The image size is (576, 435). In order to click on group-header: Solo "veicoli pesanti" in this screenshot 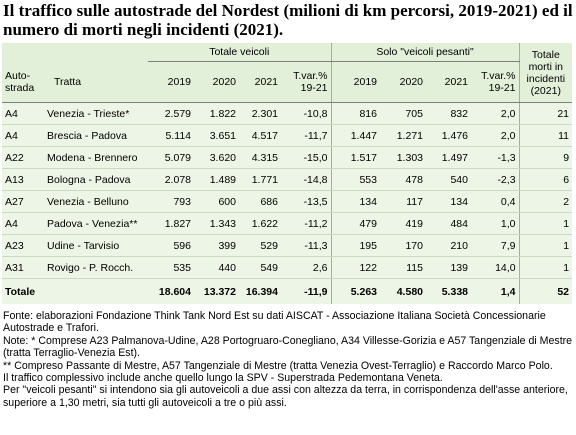, I will do `click(425, 52)`.